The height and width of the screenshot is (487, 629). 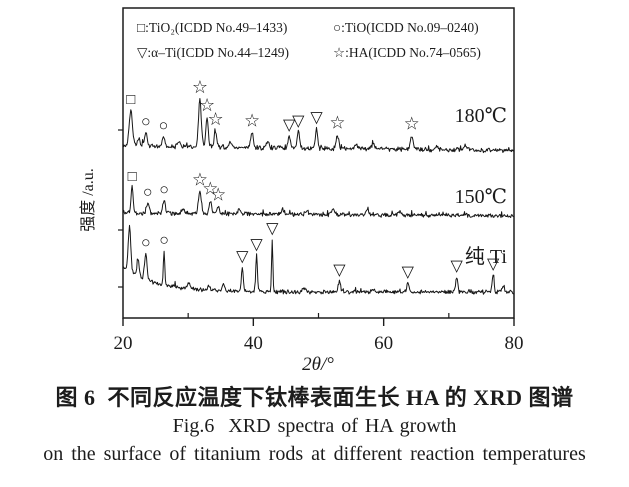 I want to click on trace-label-pure-ti: 纯 Ti, so click(x=486, y=256).